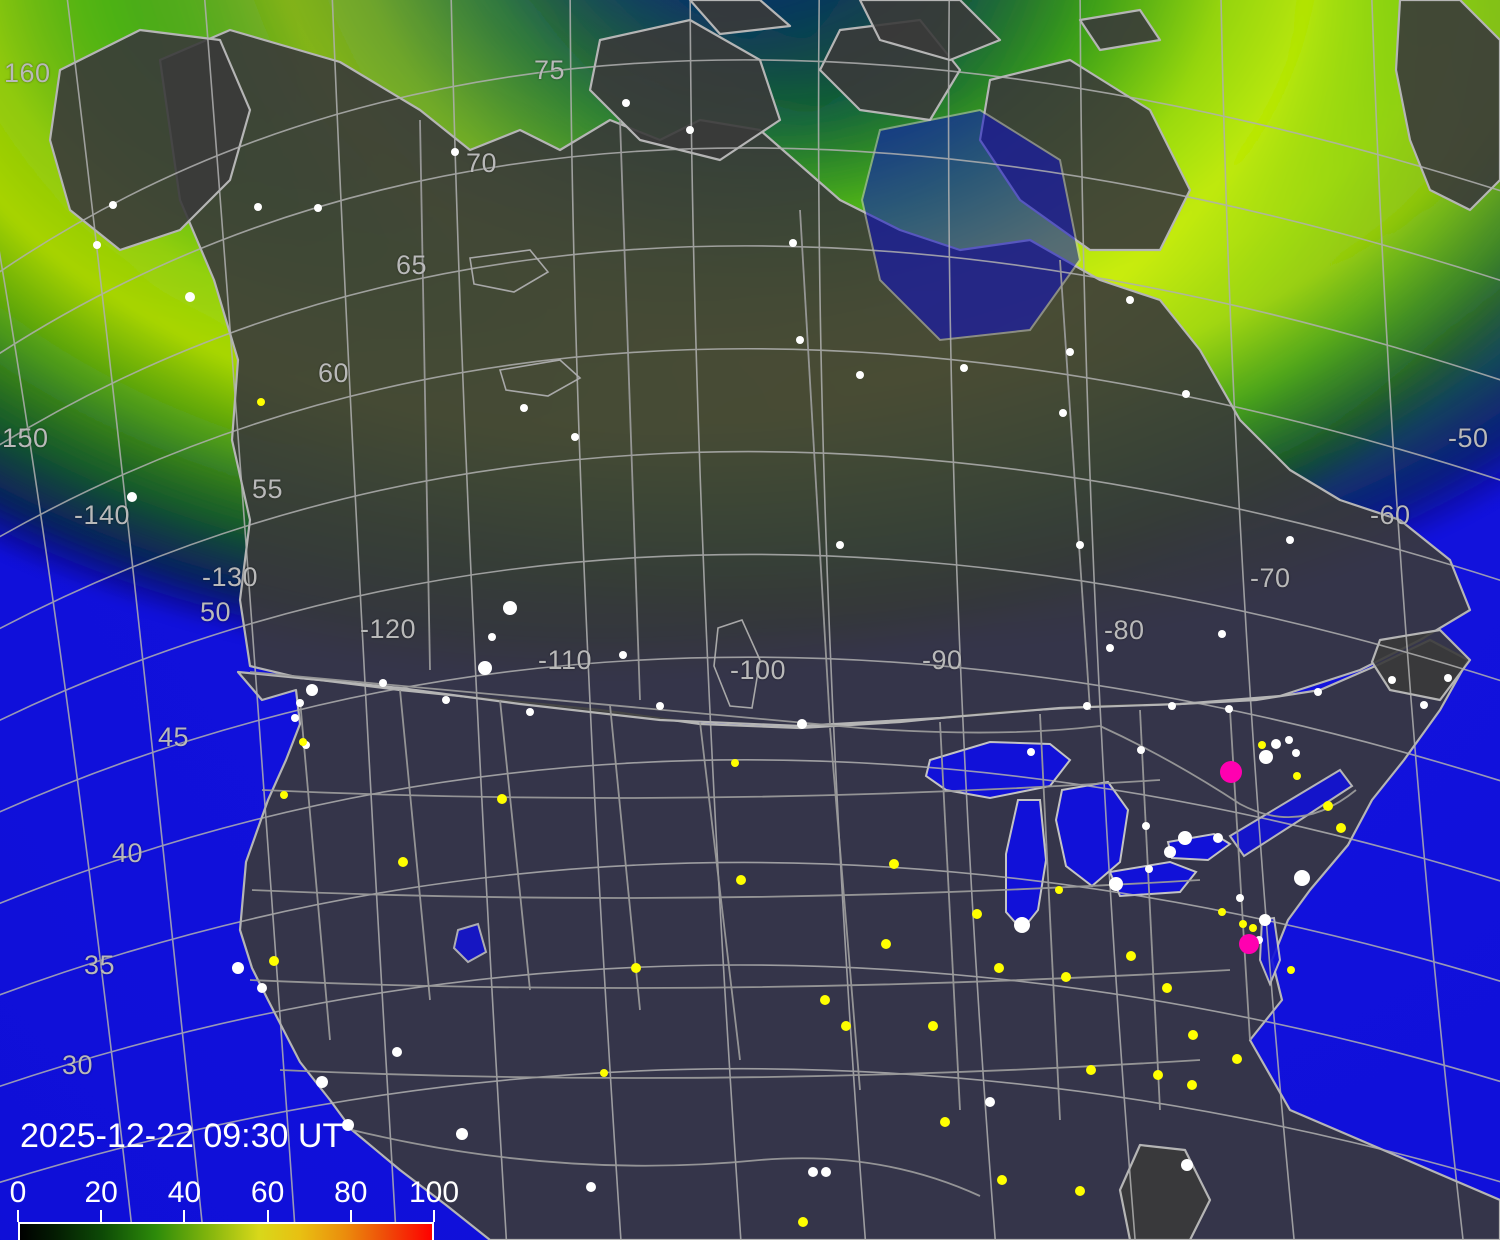 The width and height of the screenshot is (1500, 1240). What do you see at coordinates (1249, 944) in the screenshot?
I see `station-marker-magenta` at bounding box center [1249, 944].